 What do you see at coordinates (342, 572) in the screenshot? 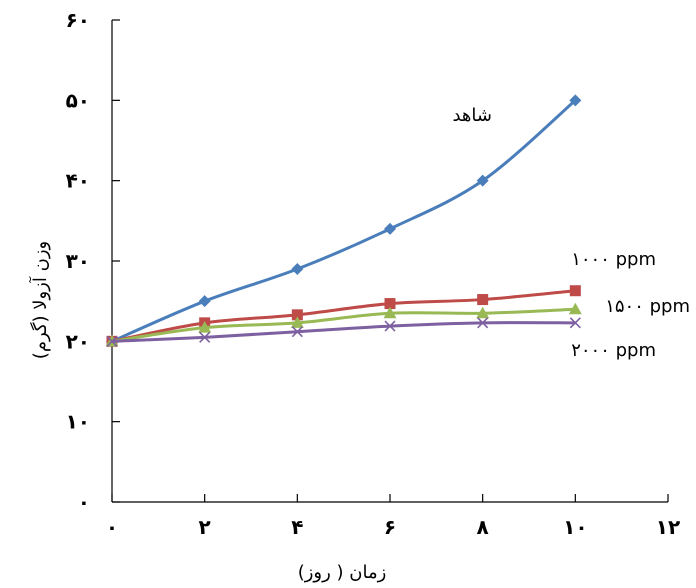
I see `x-axis-title: زمان ( روز)` at bounding box center [342, 572].